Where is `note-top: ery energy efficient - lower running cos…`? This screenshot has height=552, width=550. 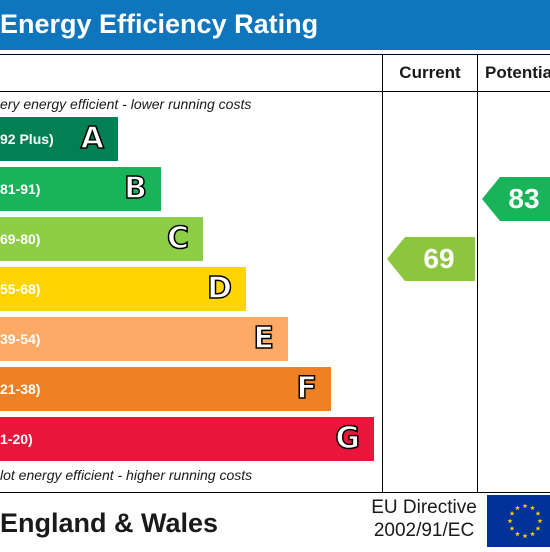
note-top: ery energy efficient - lower running cos… is located at coordinates (126, 104).